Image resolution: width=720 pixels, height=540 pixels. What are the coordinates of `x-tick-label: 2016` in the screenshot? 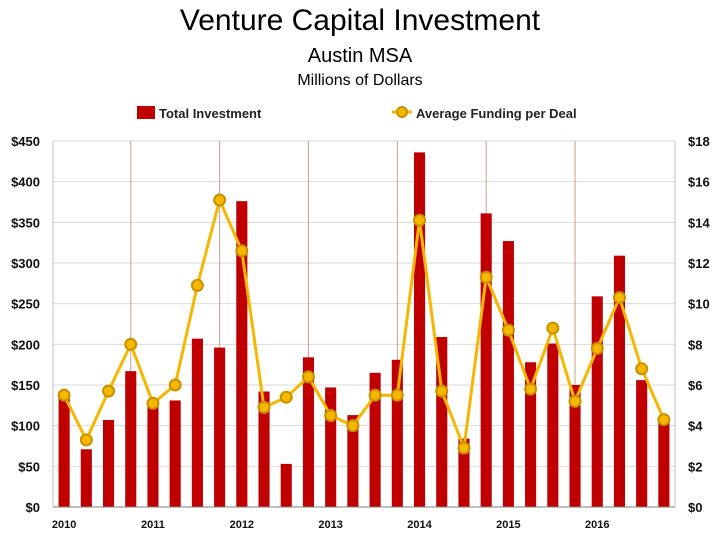 It's located at (597, 525).